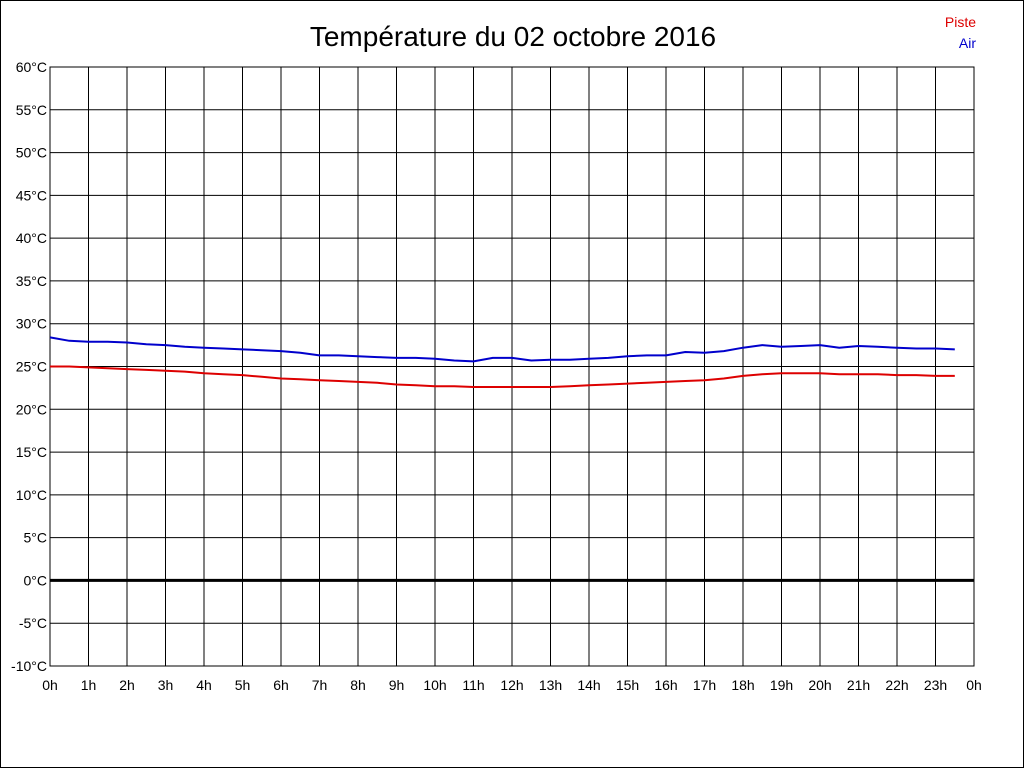  I want to click on y-tick-label: 10°C, so click(31, 495).